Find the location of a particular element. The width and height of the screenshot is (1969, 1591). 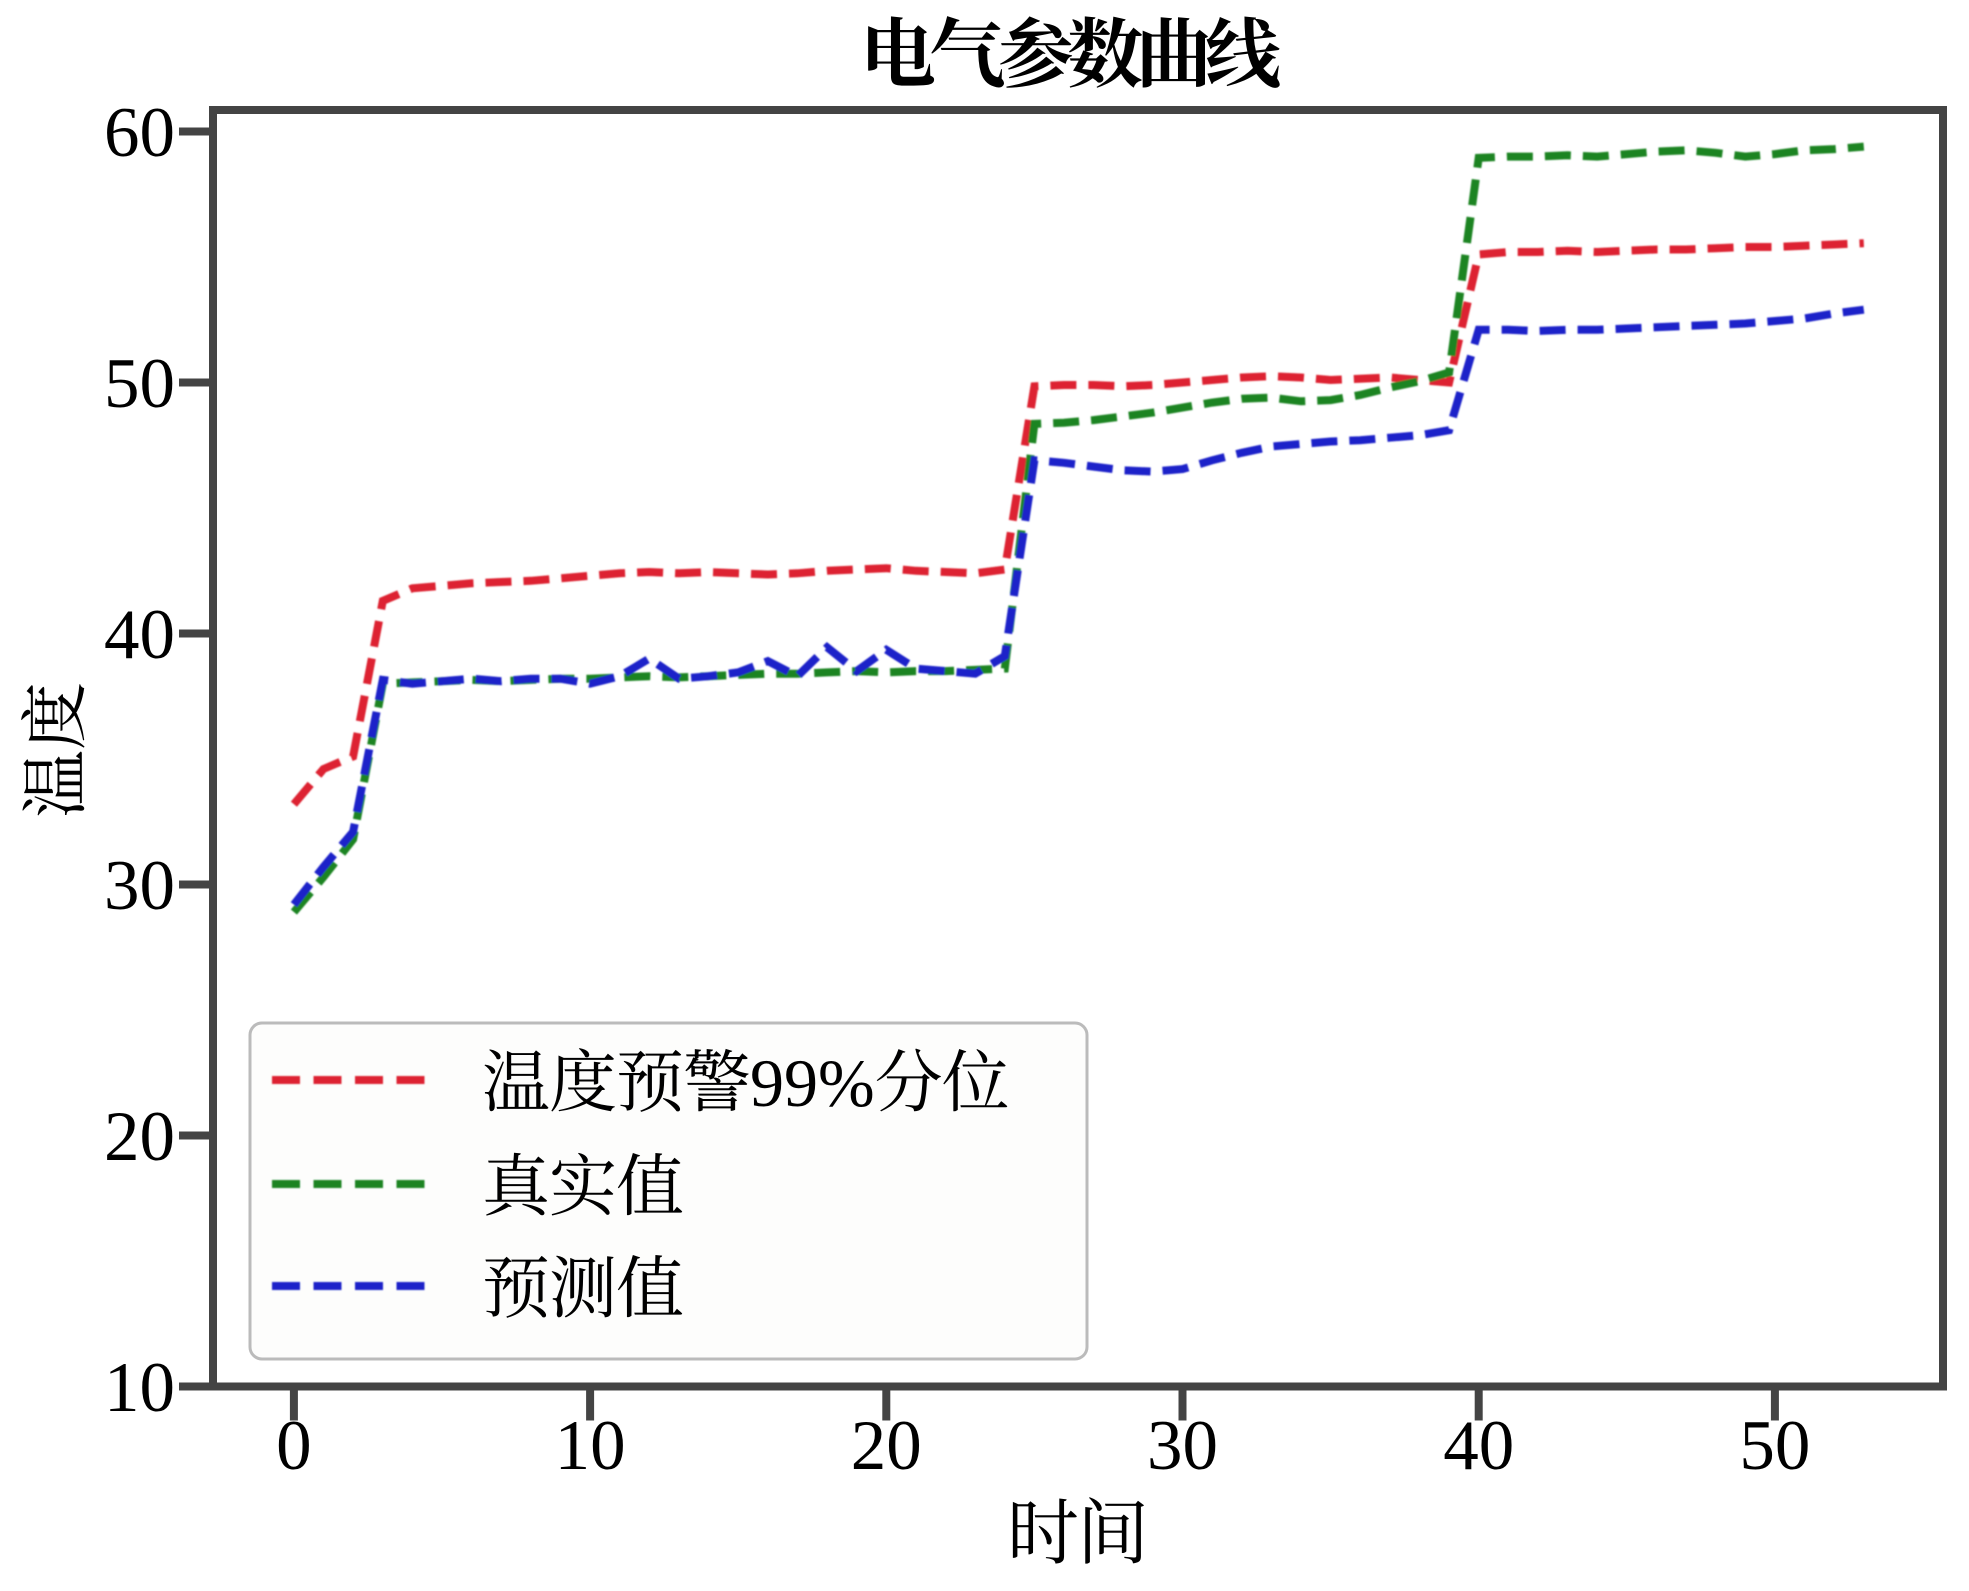

svg-text: 60 is located at coordinates (139, 133).